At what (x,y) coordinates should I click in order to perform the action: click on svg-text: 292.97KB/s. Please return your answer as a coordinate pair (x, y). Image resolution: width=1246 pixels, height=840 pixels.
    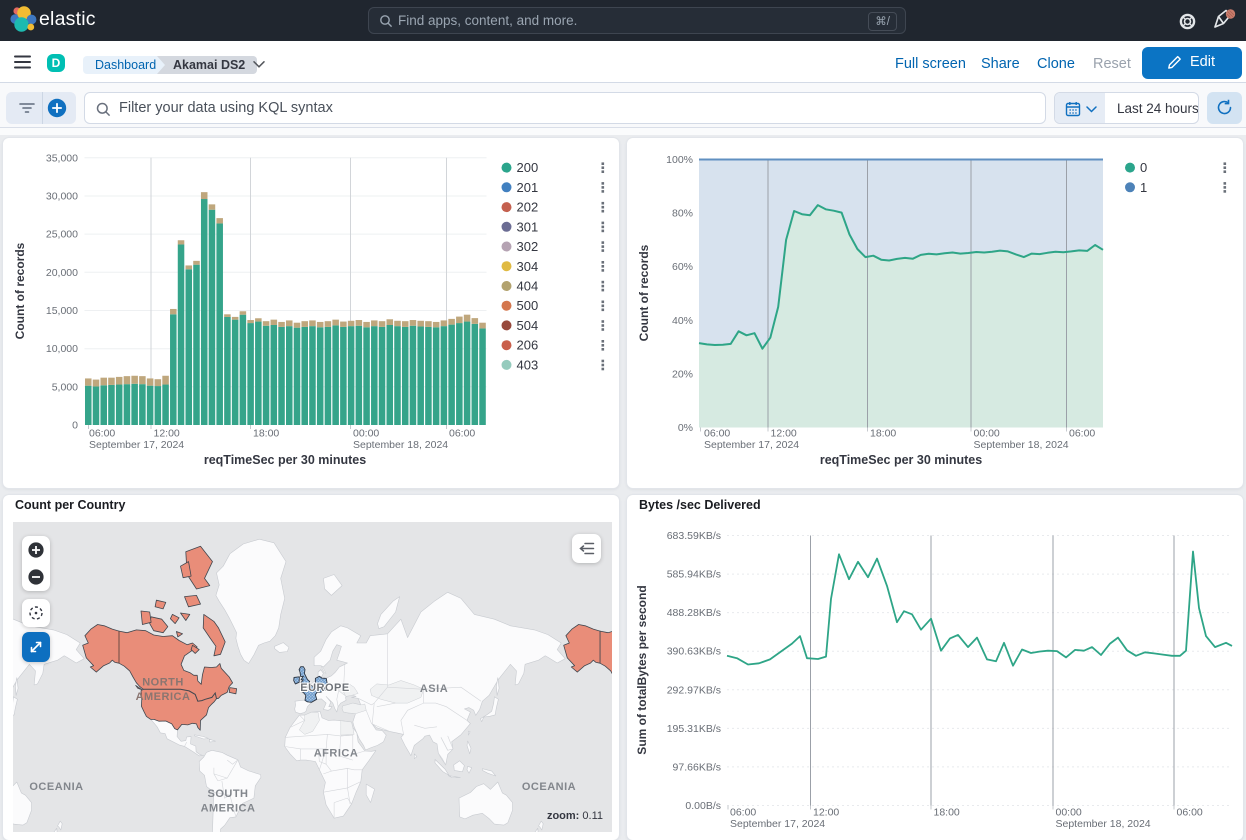
    Looking at the image, I should click on (694, 690).